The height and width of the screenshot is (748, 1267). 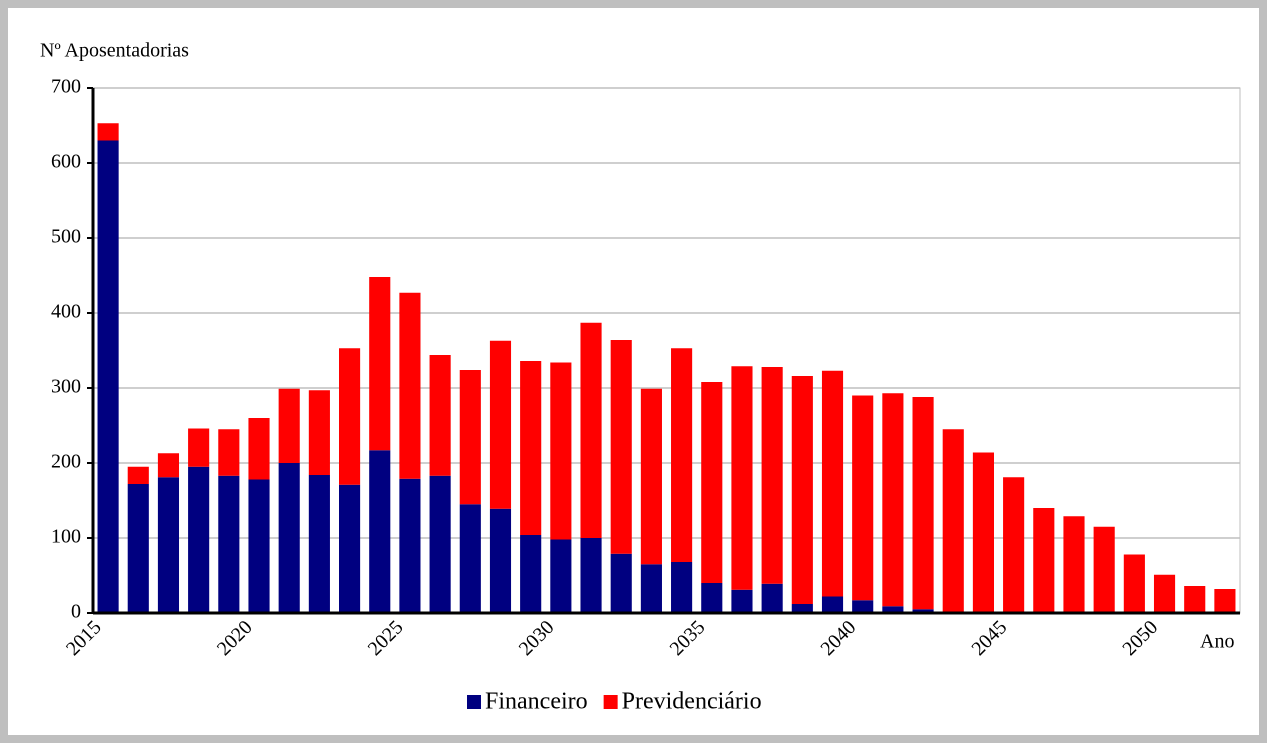 I want to click on y-tick-label: 600, so click(x=66, y=162).